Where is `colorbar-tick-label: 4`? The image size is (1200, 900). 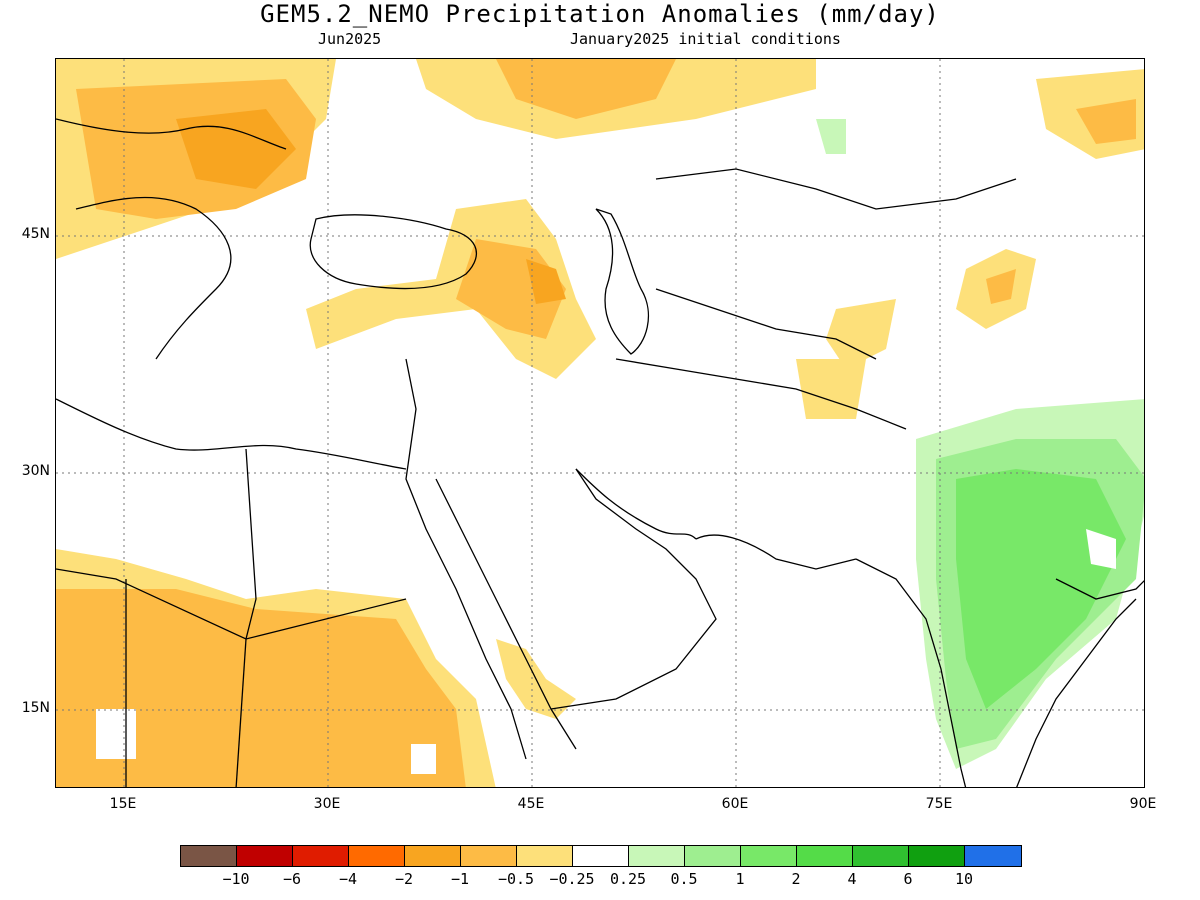 colorbar-tick-label: 4 is located at coordinates (852, 879).